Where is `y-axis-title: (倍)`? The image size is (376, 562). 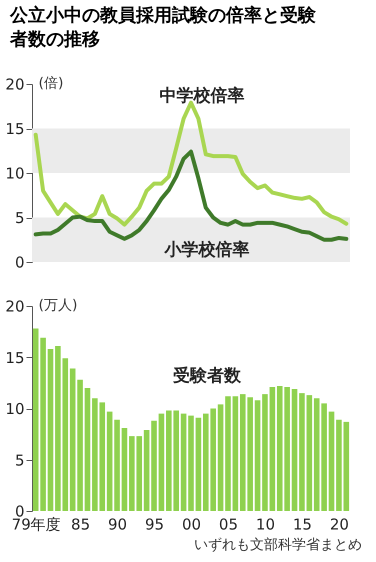
y-axis-title: (倍) is located at coordinates (51, 84).